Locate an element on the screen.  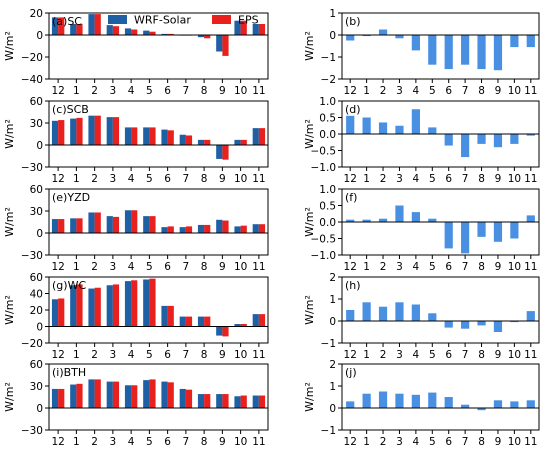
panel-label: (d) is located at coordinates (353, 109).